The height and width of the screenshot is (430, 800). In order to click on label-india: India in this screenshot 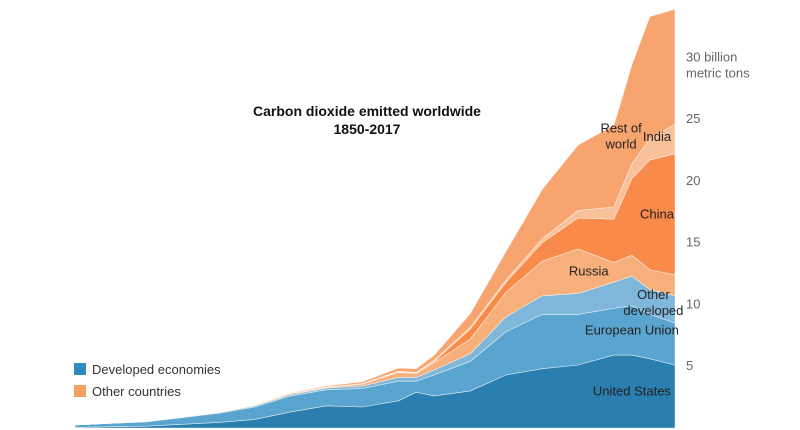, I will do `click(657, 136)`.